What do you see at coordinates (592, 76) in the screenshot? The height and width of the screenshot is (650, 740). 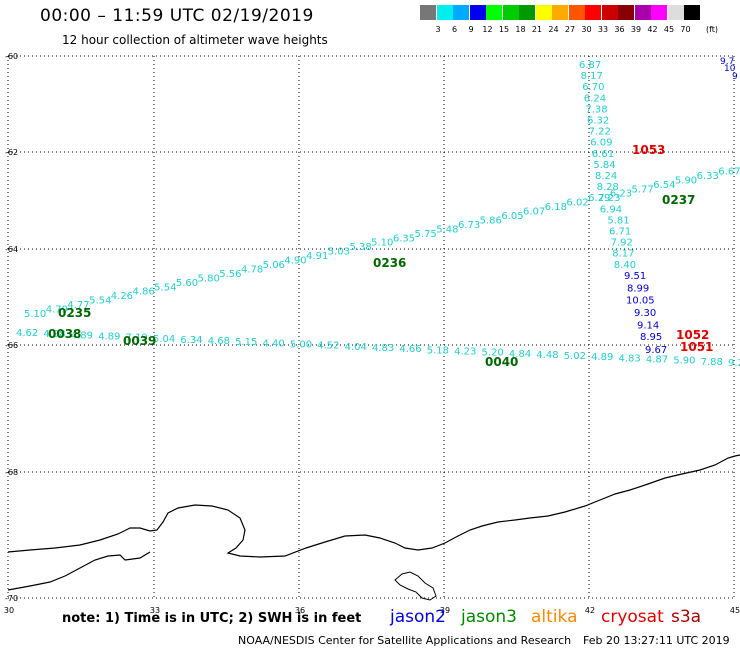 I see `wave-height-label: 8.17` at bounding box center [592, 76].